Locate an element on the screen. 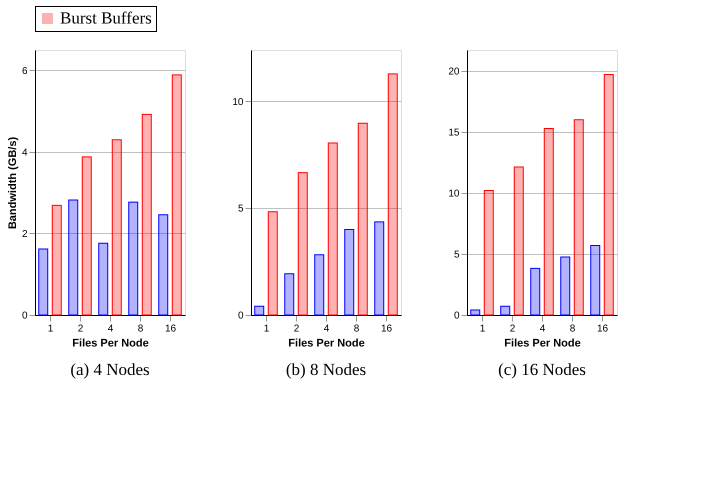 This screenshot has height=482, width=728. text: (a) 4 Nodes is located at coordinates (110, 369).